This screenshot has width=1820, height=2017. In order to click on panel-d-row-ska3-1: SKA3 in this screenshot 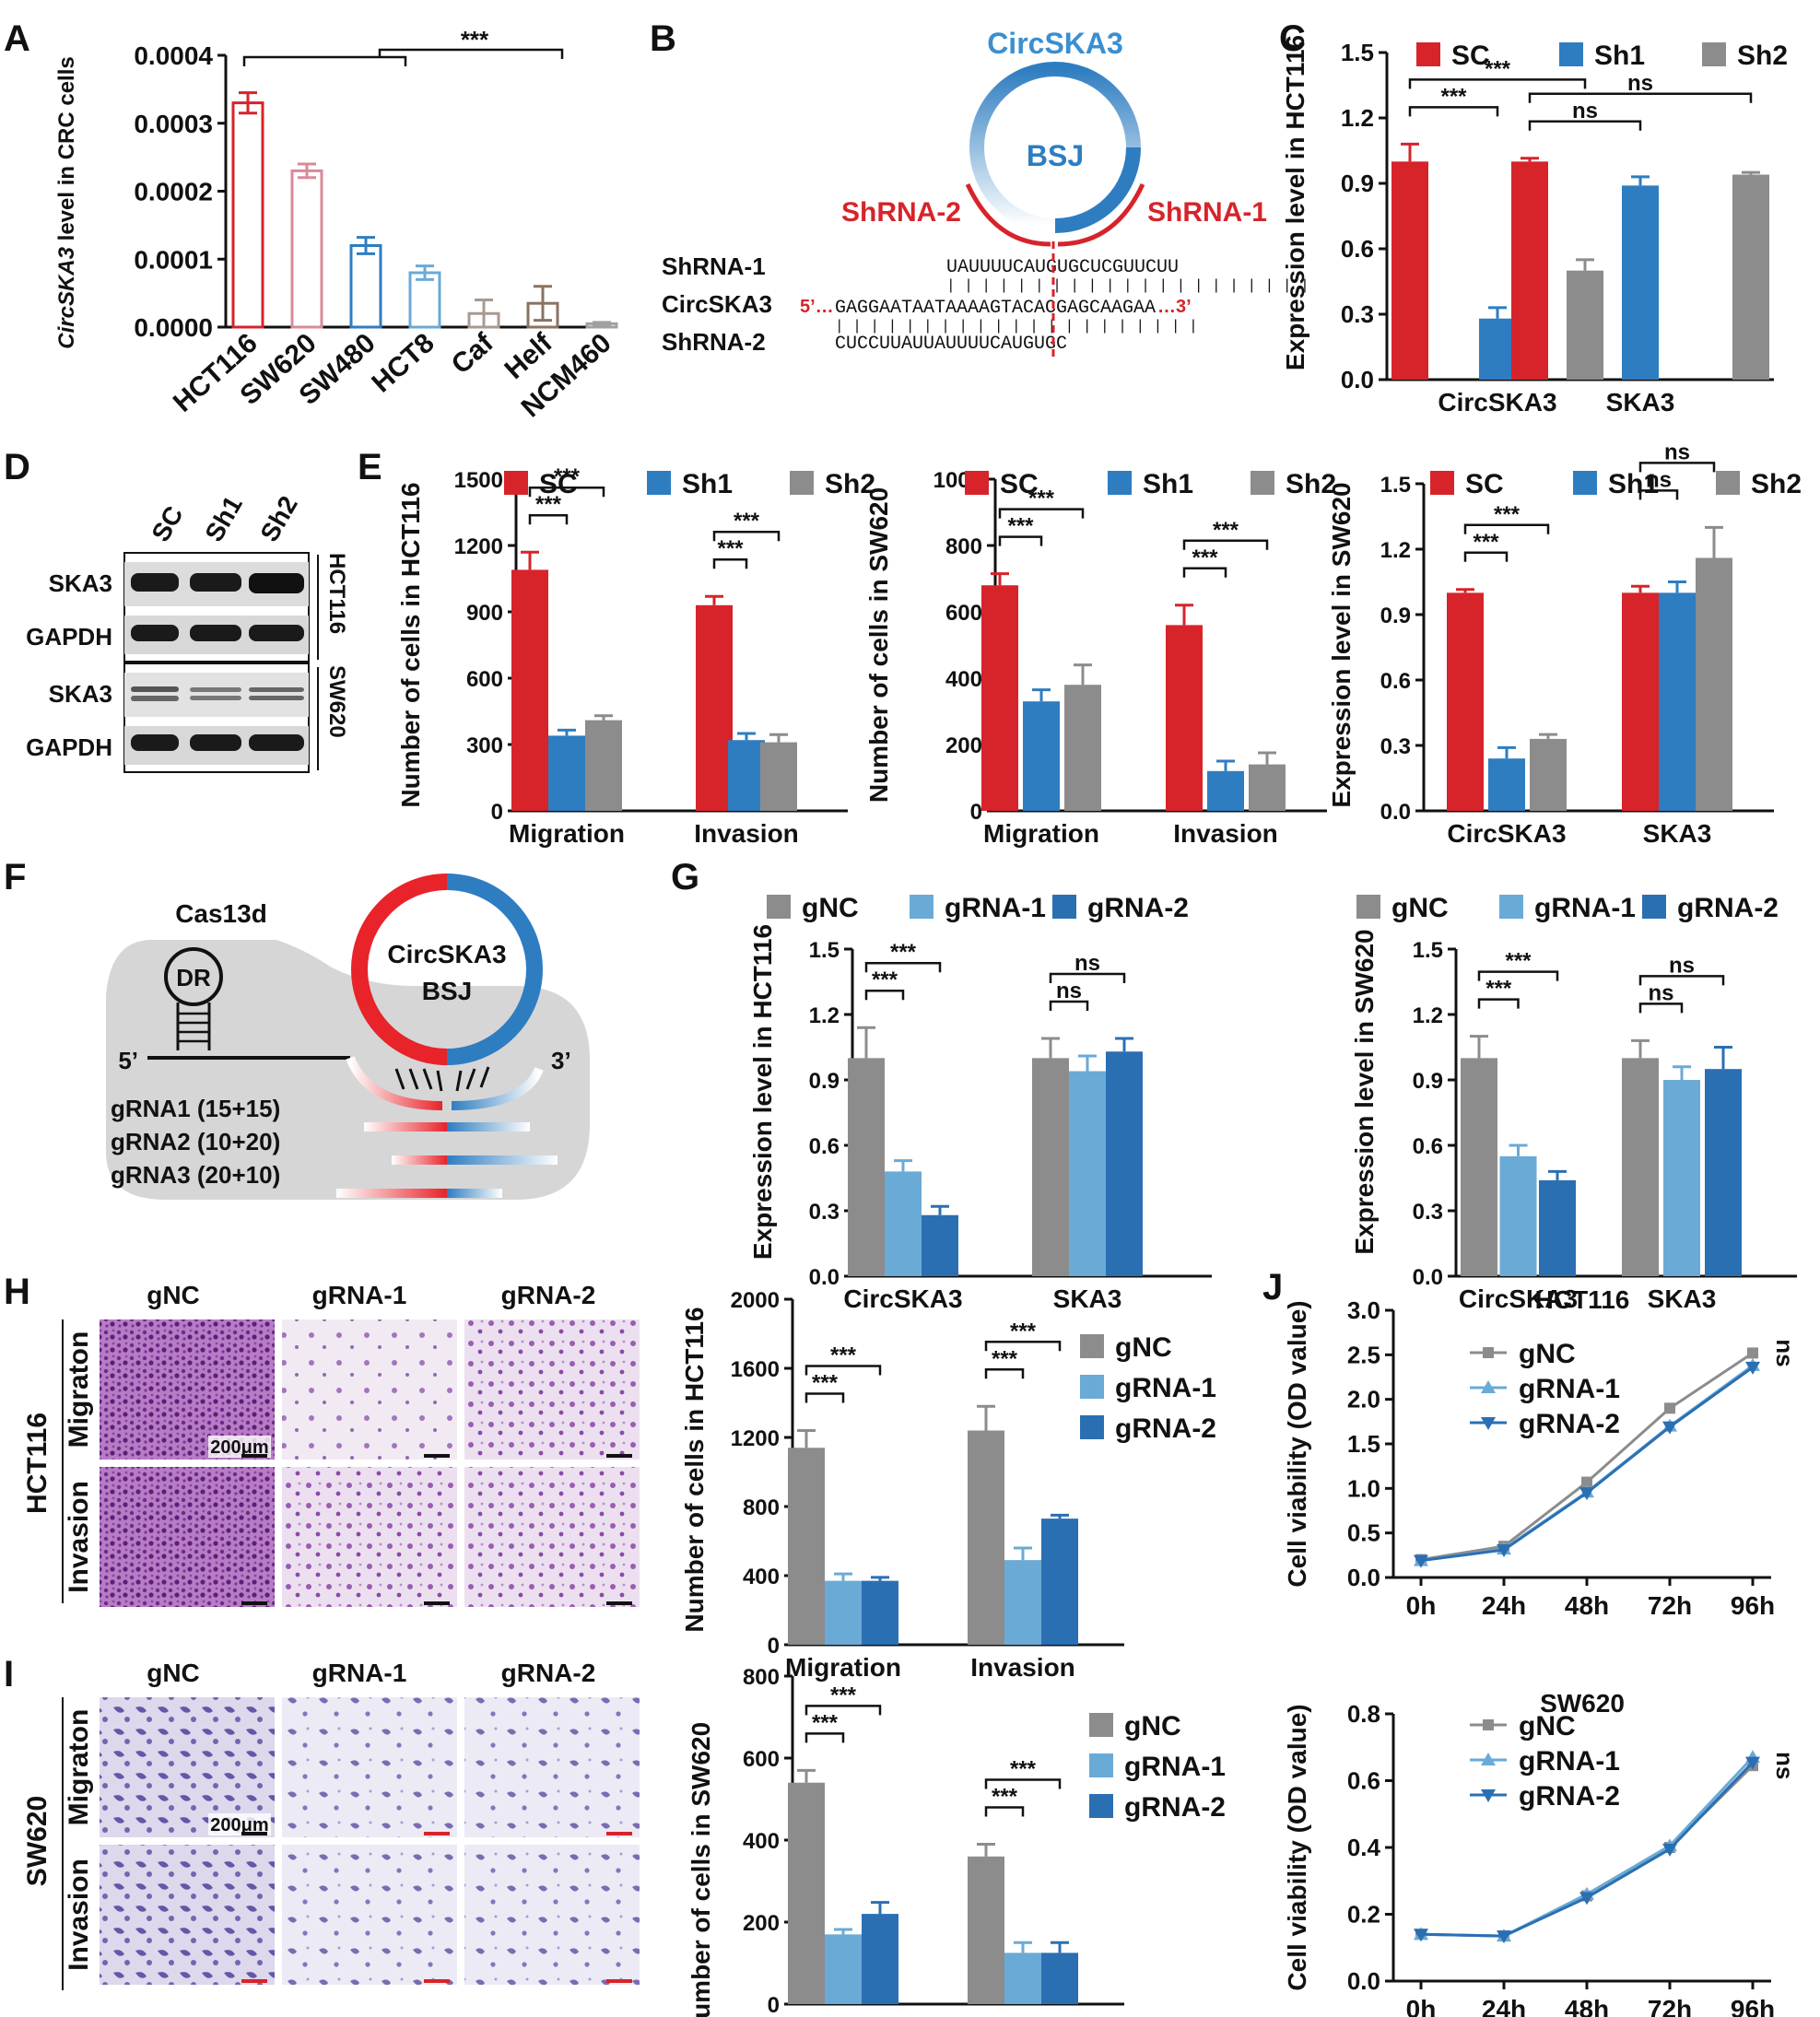, I will do `click(80, 583)`.